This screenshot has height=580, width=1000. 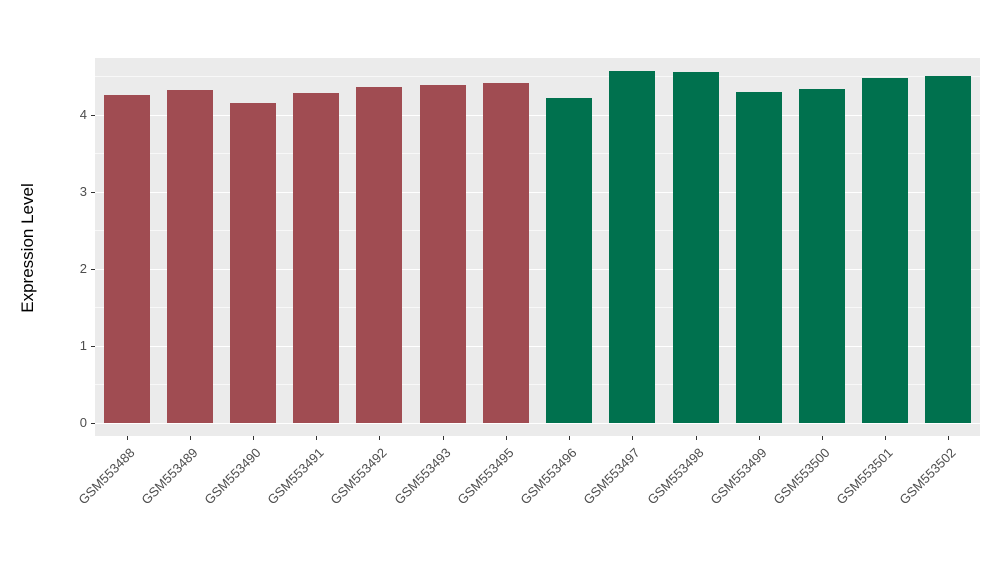 I want to click on y-tick-label: 4, so click(x=83, y=114).